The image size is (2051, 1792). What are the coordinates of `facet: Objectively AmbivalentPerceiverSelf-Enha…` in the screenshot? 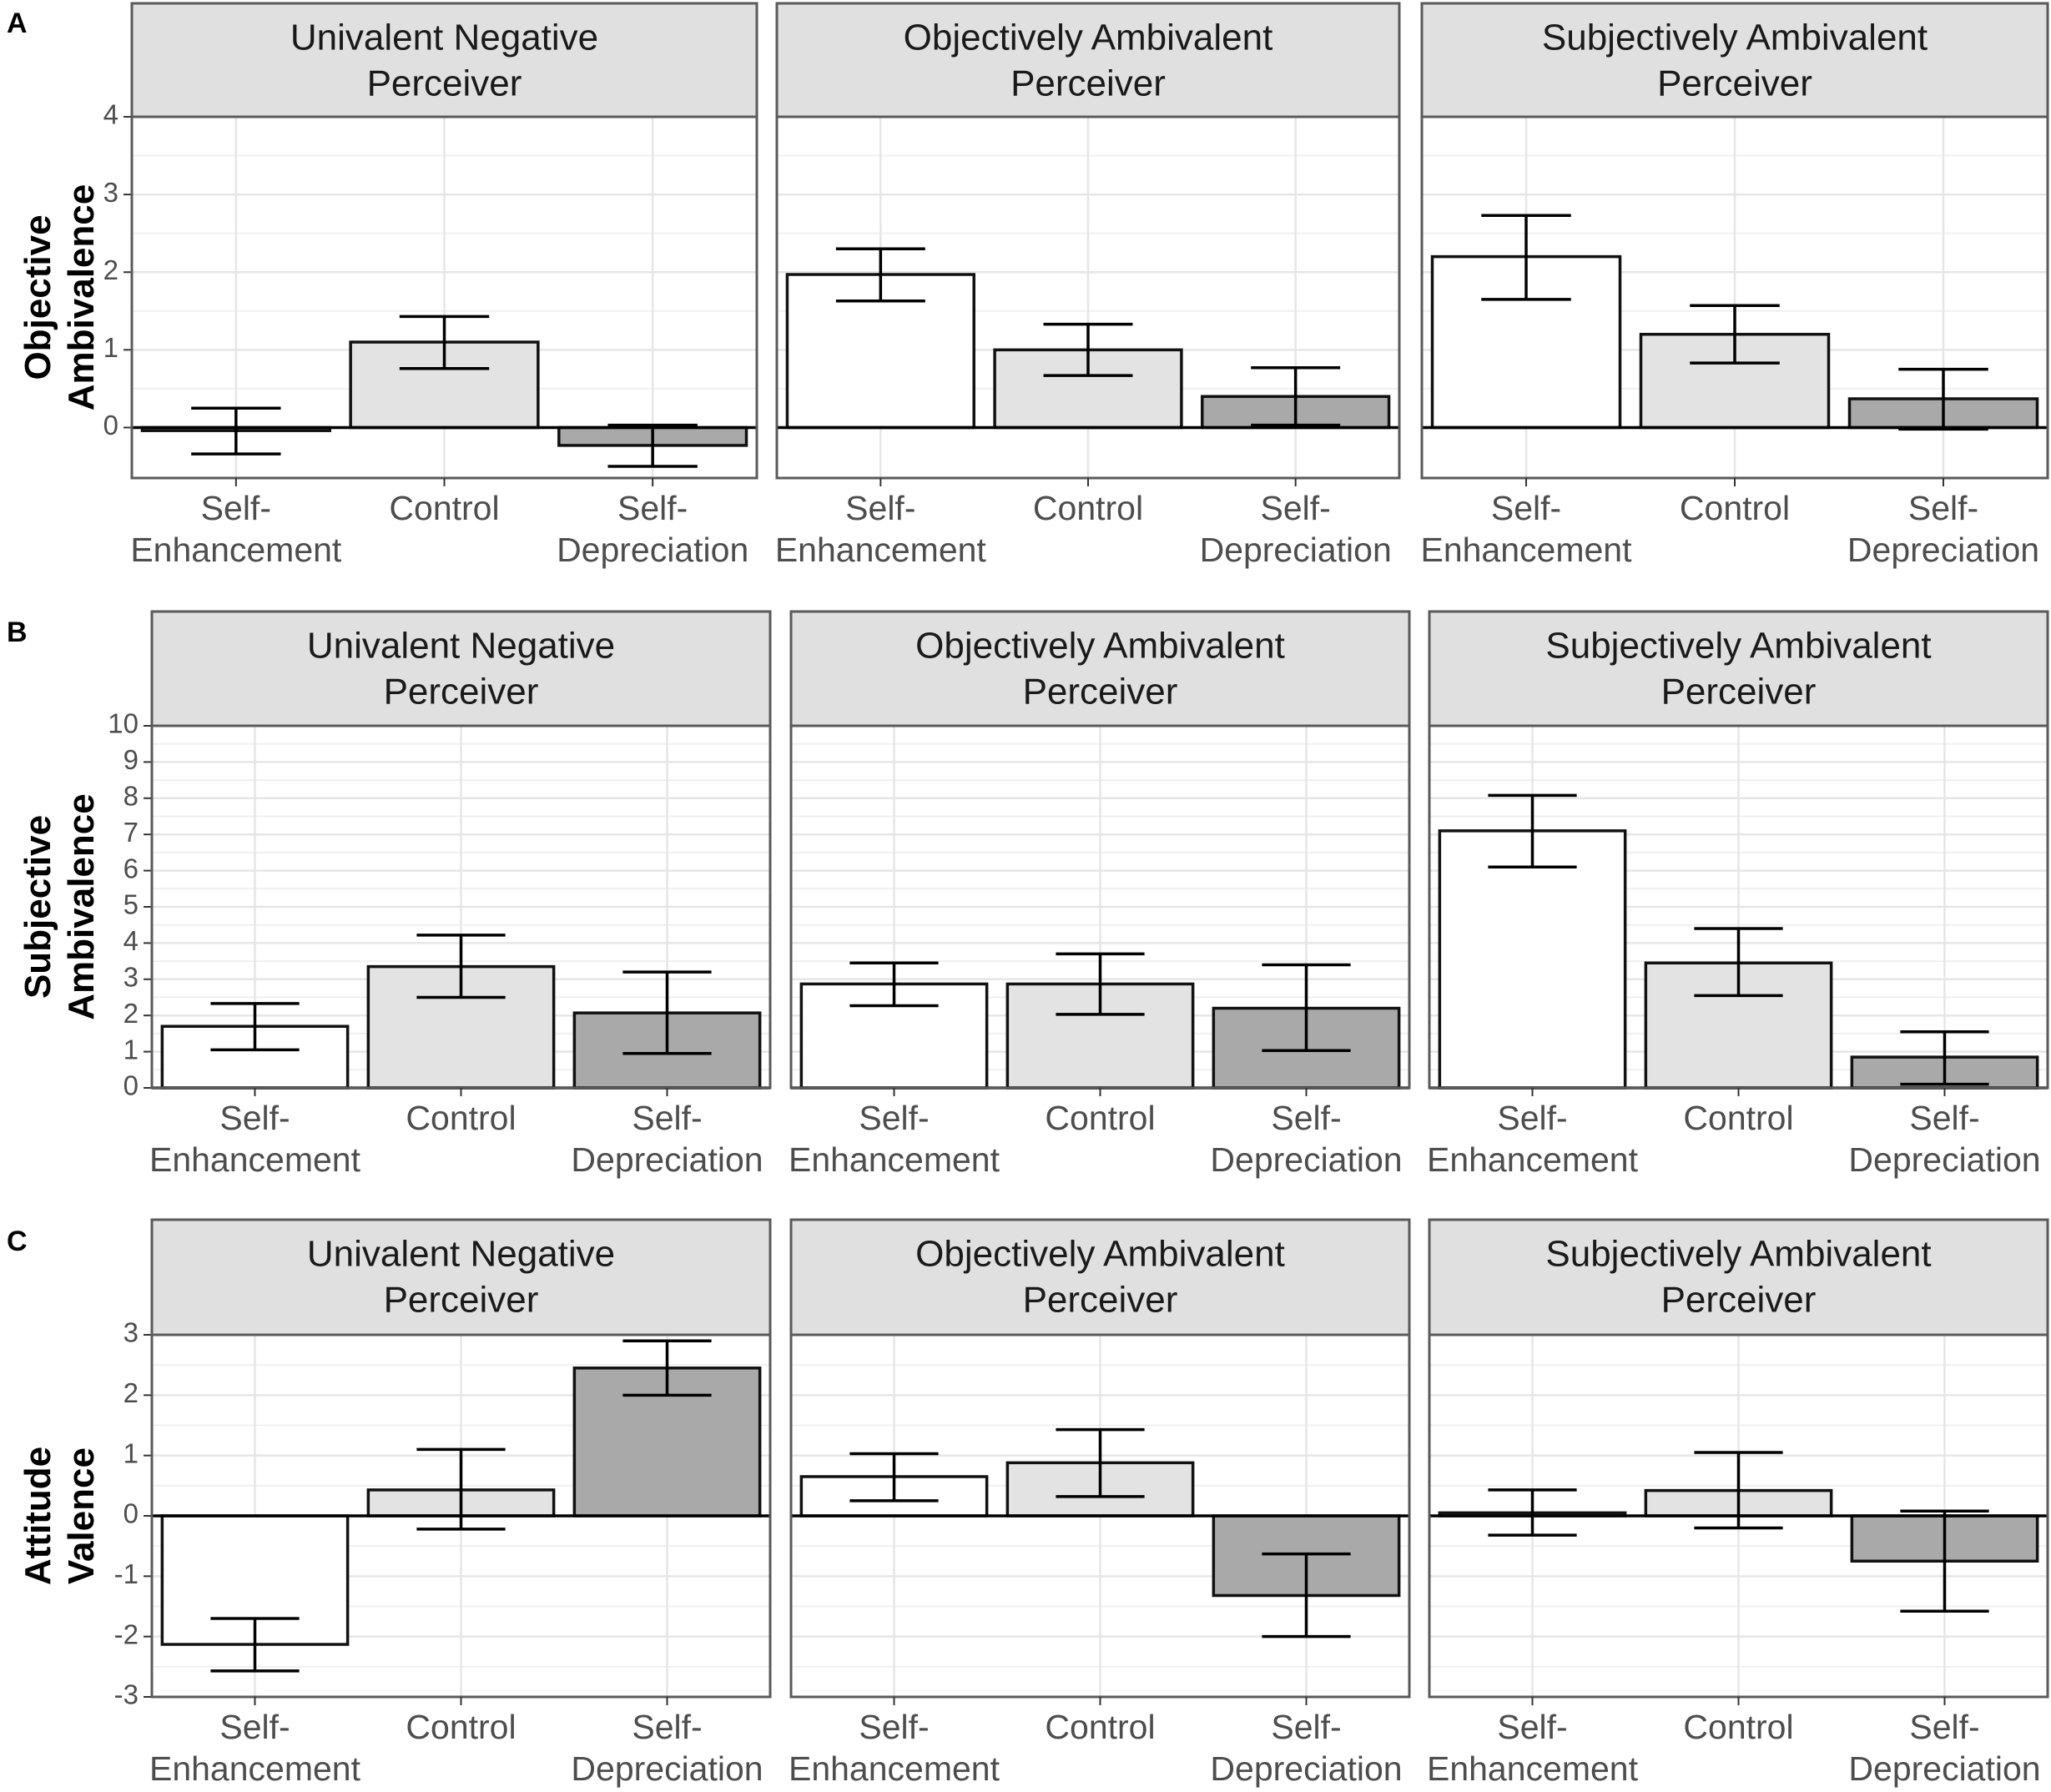 It's located at (1088, 285).